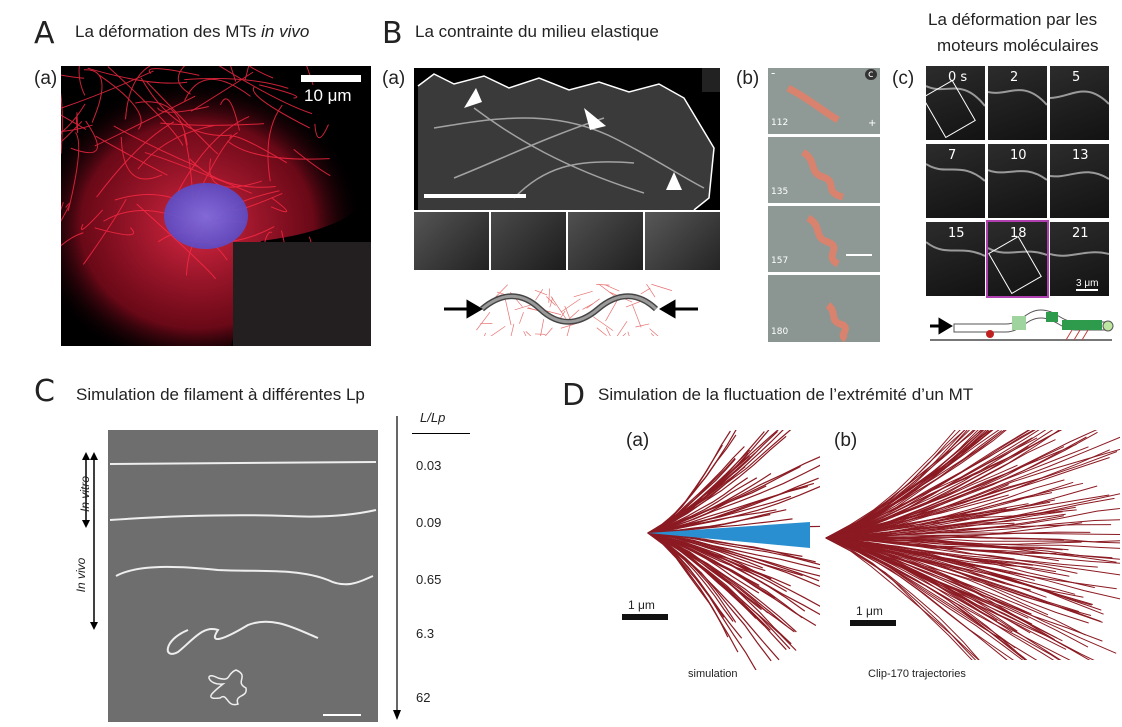  I want to click on arrow-left-icon, so click(680, 309).